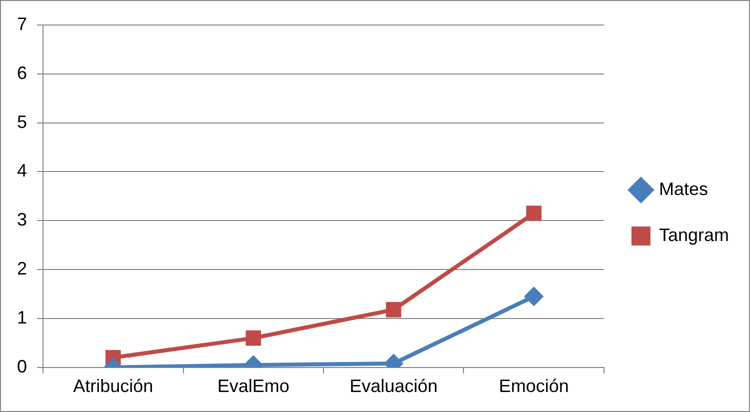 Image resolution: width=750 pixels, height=412 pixels. I want to click on x-tick-label: Evaluación, so click(394, 386).